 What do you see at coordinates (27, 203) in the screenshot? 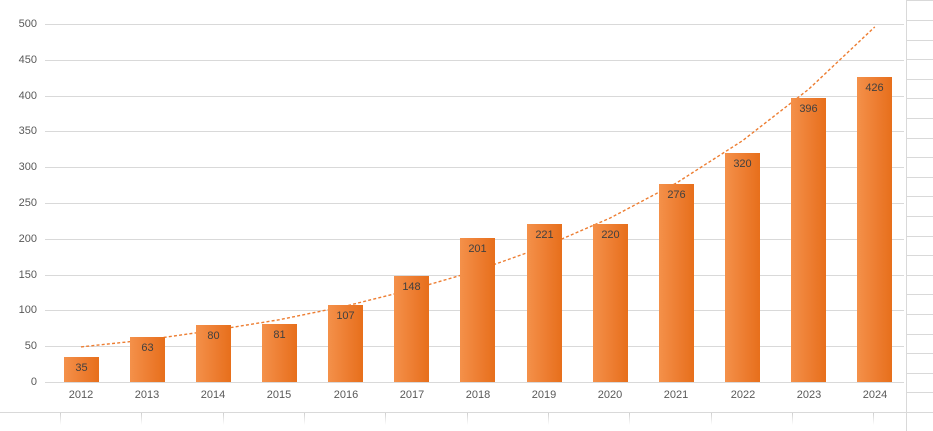
I see `y-axis-label: 250` at bounding box center [27, 203].